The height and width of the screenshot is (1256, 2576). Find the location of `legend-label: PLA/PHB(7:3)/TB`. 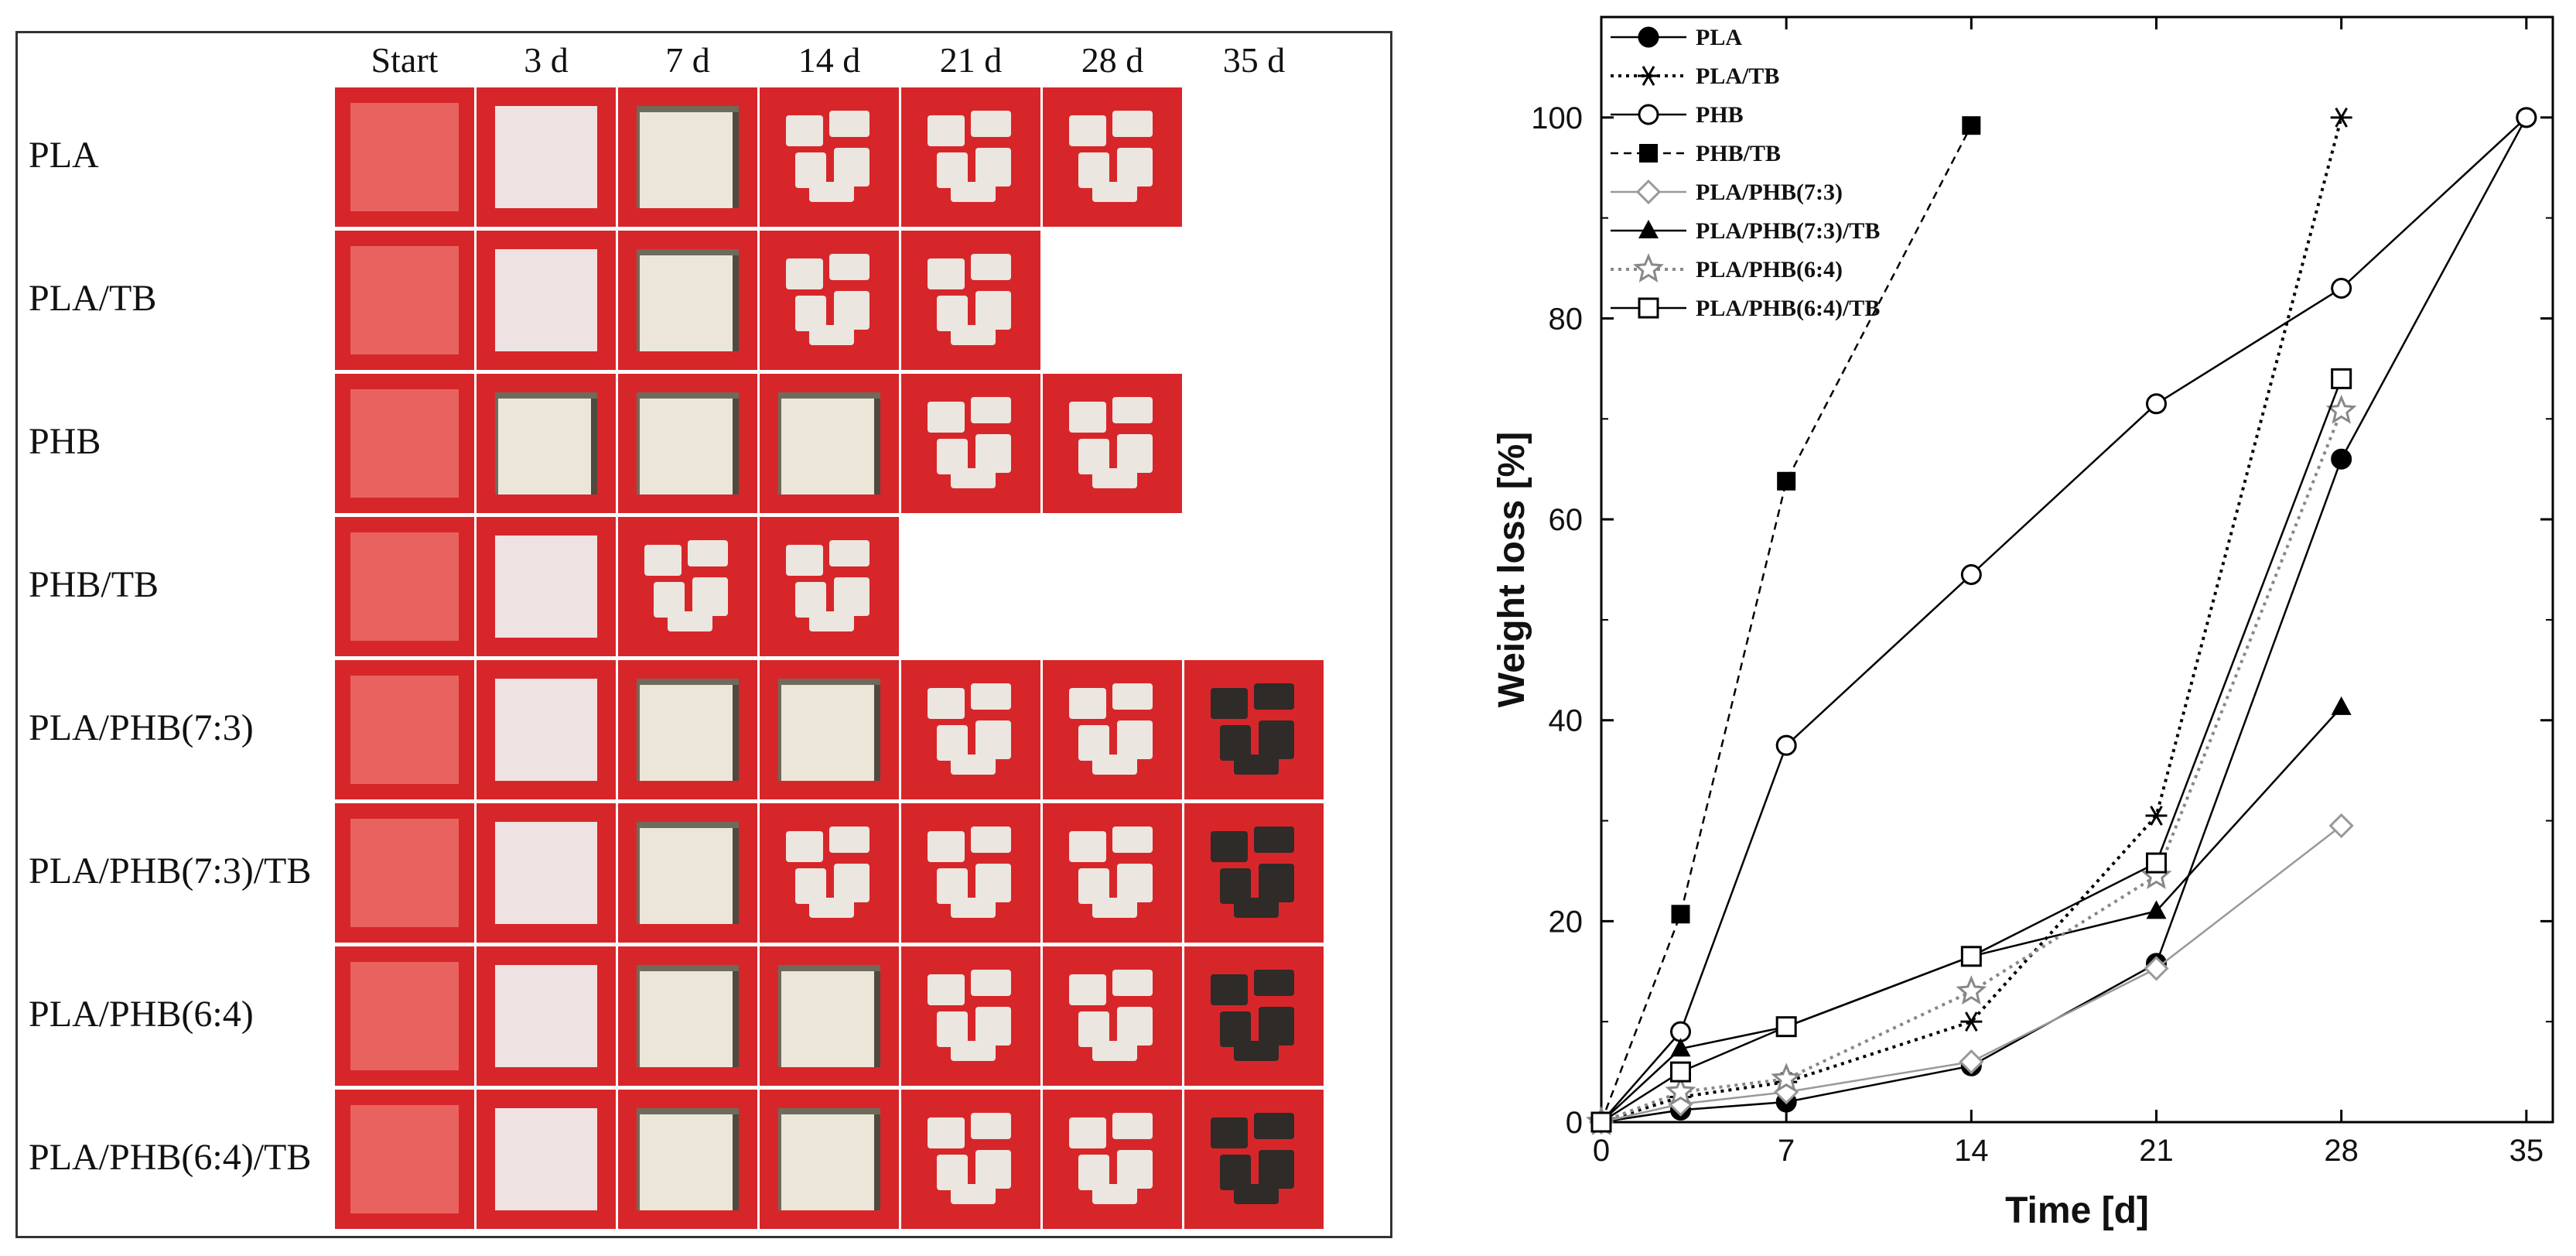

legend-label: PLA/PHB(7:3)/TB is located at coordinates (1788, 231).